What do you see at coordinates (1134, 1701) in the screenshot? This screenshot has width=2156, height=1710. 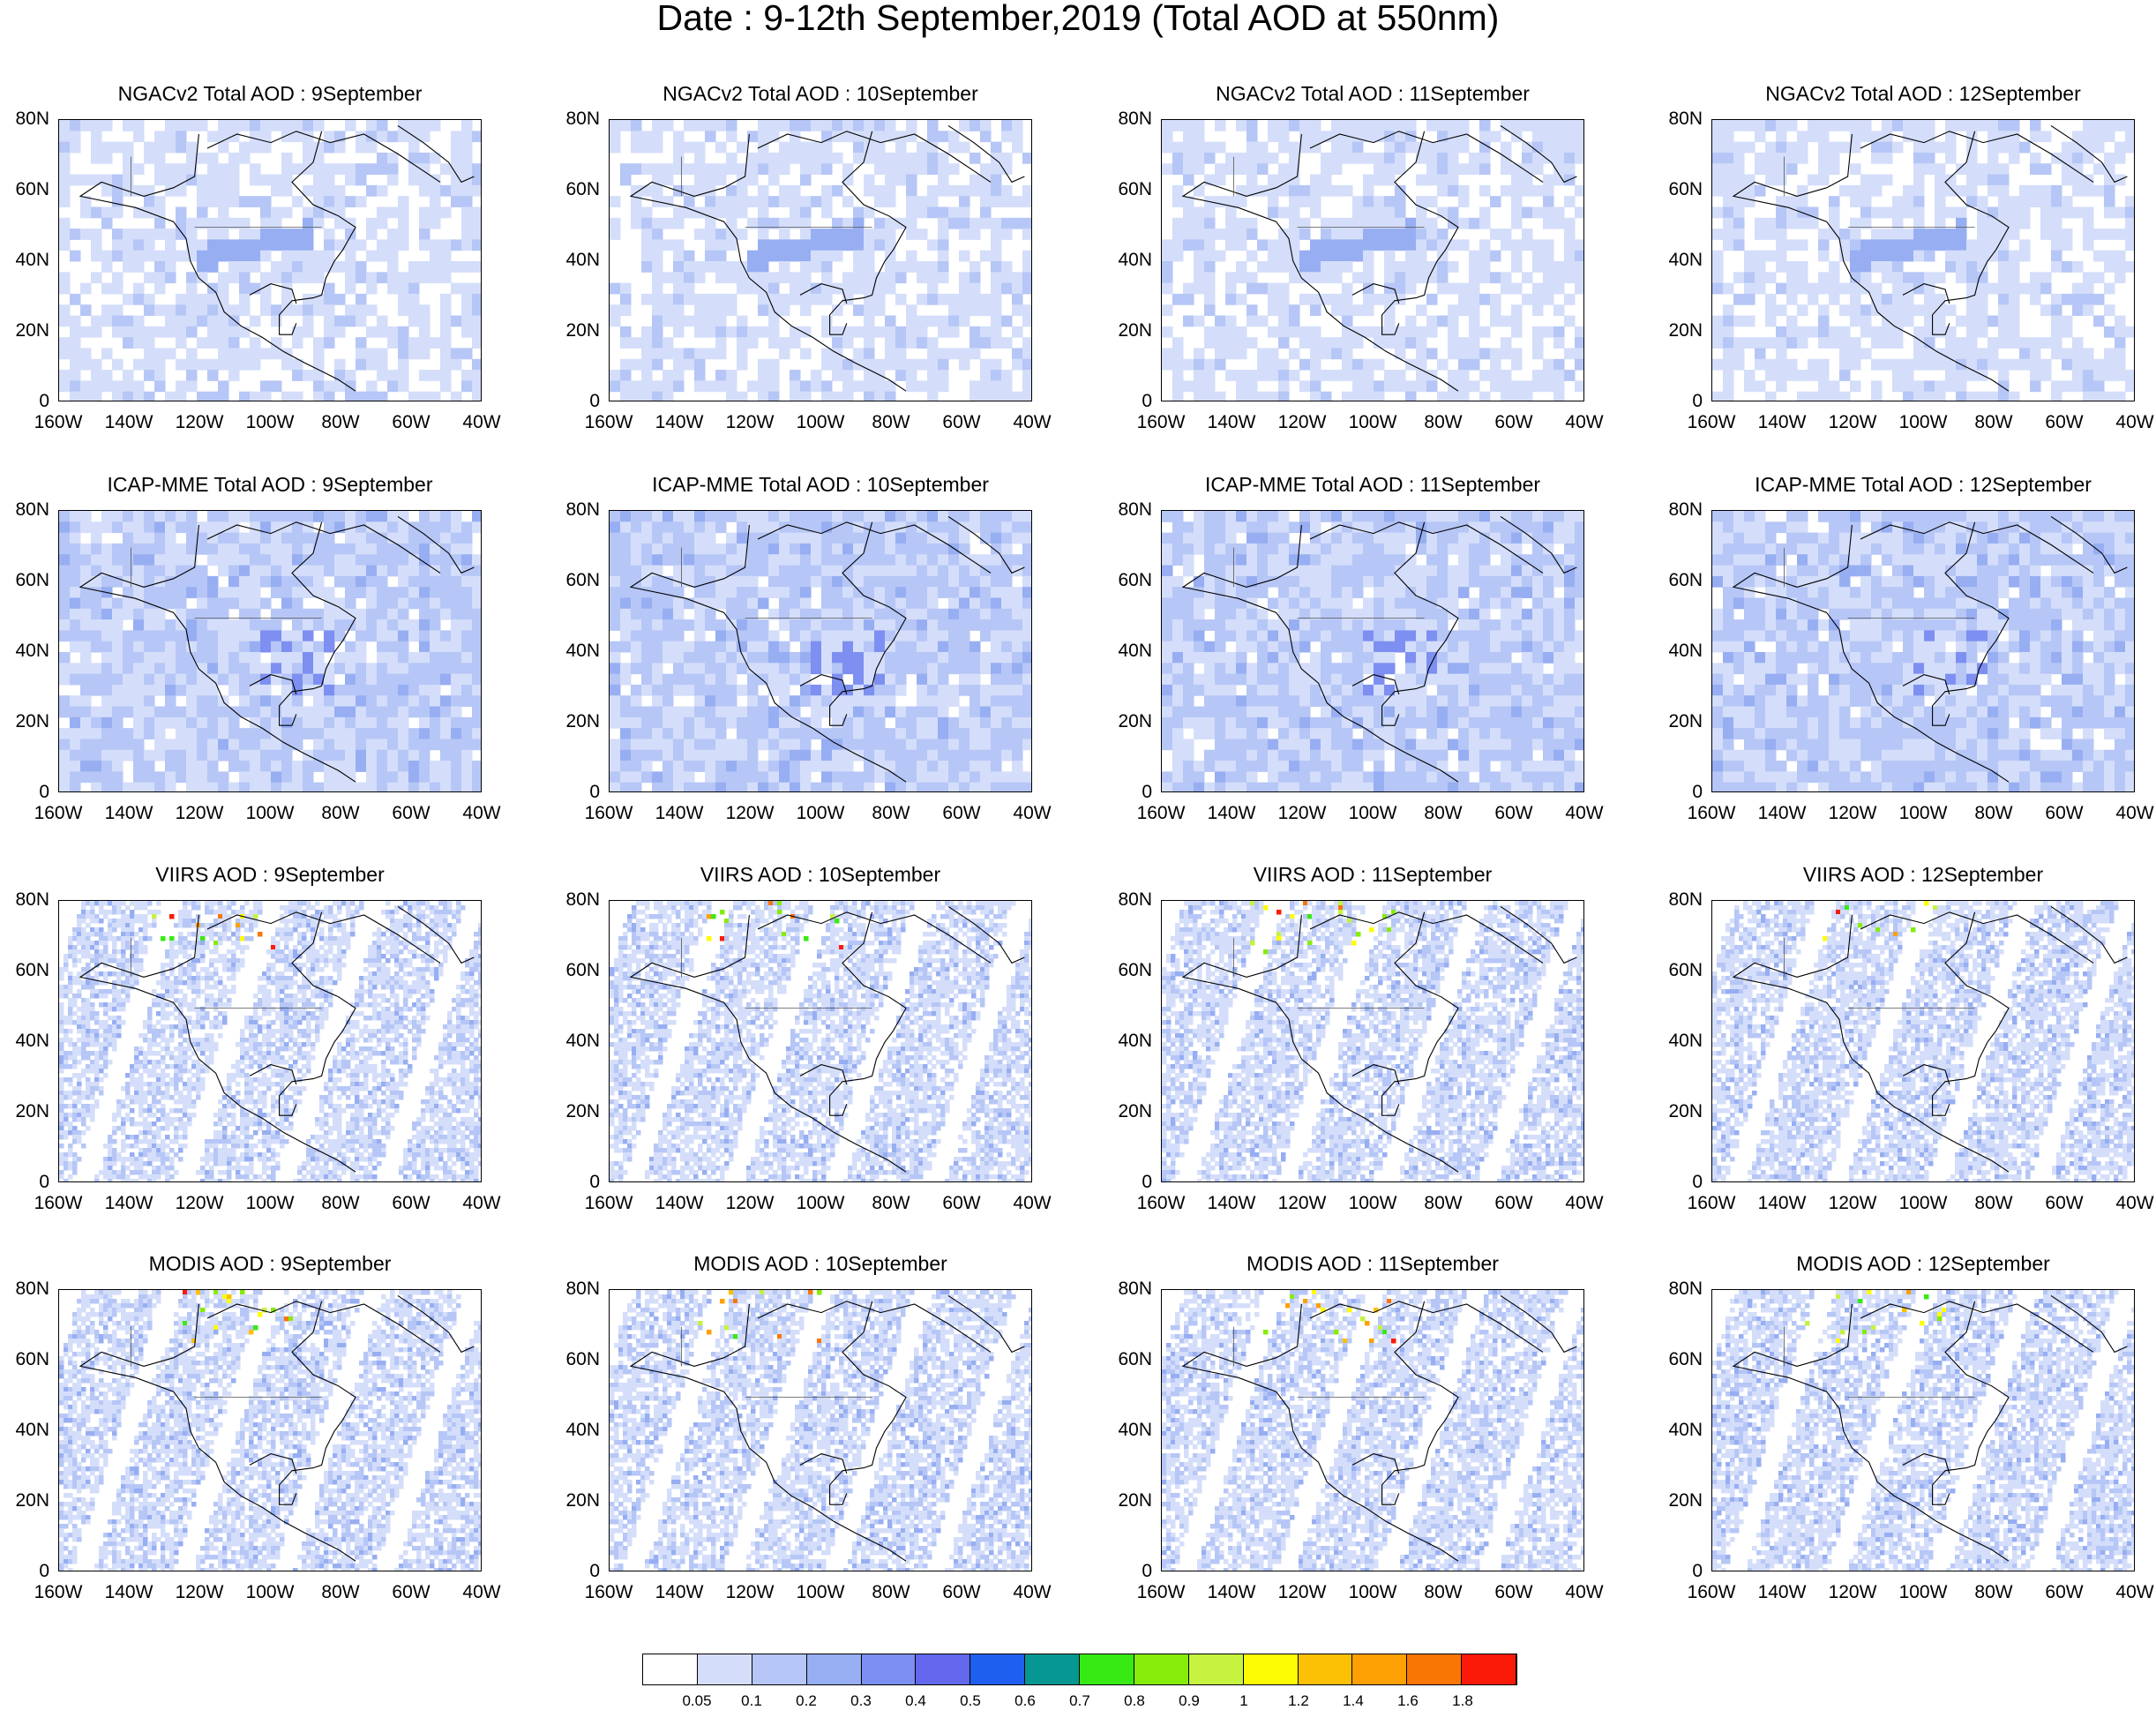 I see `colorbar-label: 0.8` at bounding box center [1134, 1701].